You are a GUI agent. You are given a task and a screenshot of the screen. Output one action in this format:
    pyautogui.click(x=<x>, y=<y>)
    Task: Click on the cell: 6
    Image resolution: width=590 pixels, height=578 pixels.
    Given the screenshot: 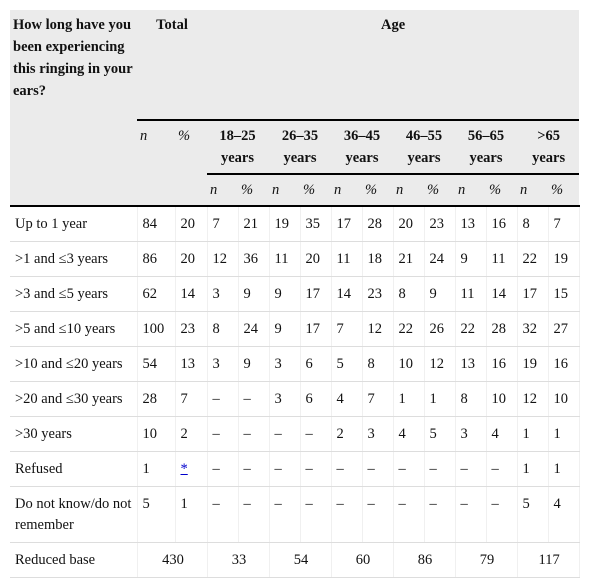 What is the action you would take?
    pyautogui.click(x=316, y=364)
    